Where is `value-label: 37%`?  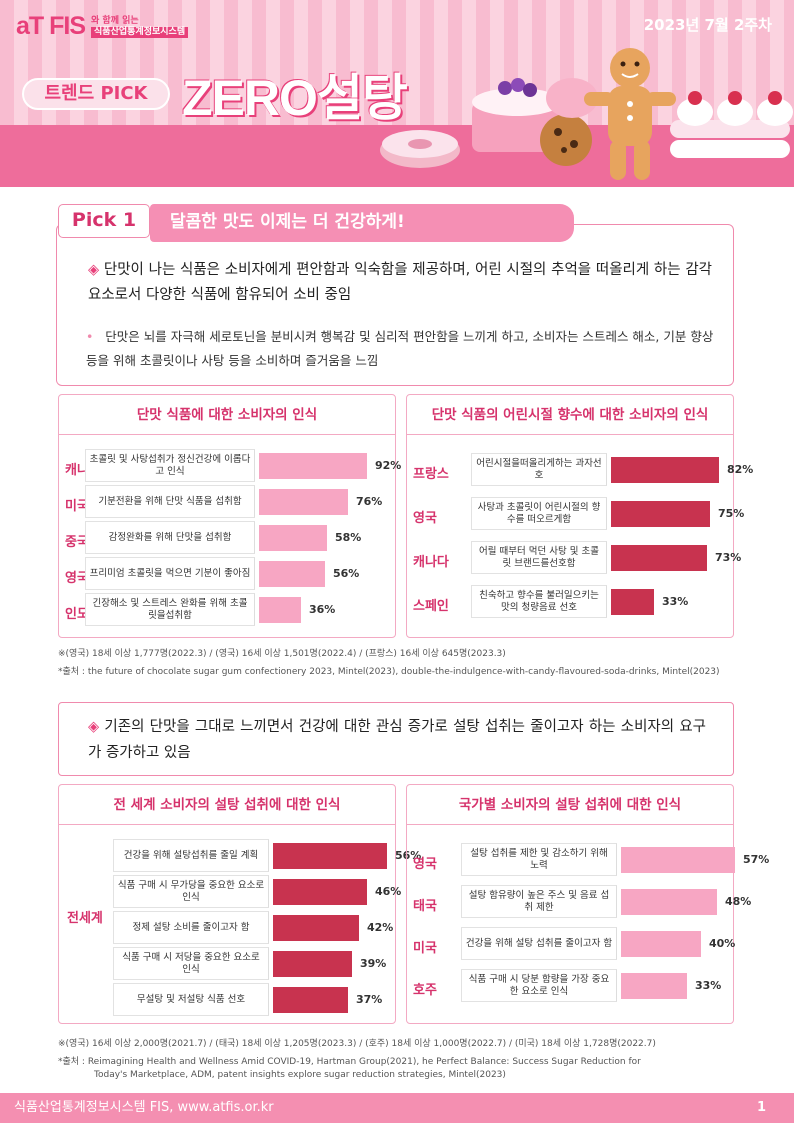 value-label: 37% is located at coordinates (369, 999).